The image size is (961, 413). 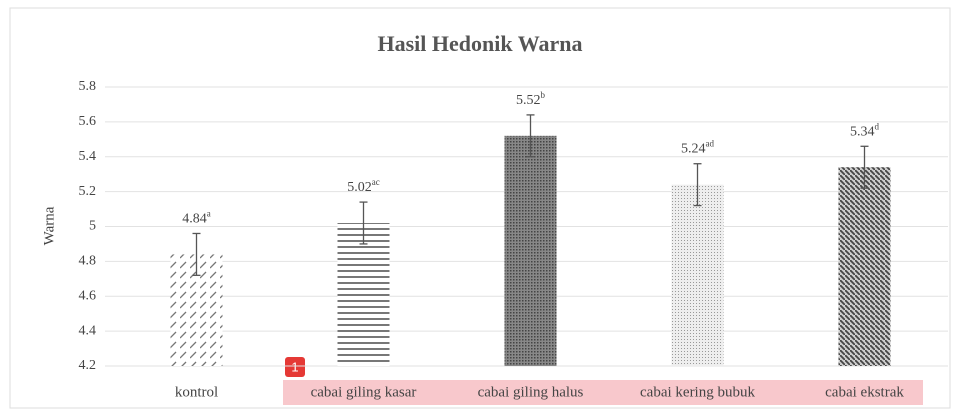 What do you see at coordinates (88, 261) in the screenshot?
I see `y-tick-label: 4.8` at bounding box center [88, 261].